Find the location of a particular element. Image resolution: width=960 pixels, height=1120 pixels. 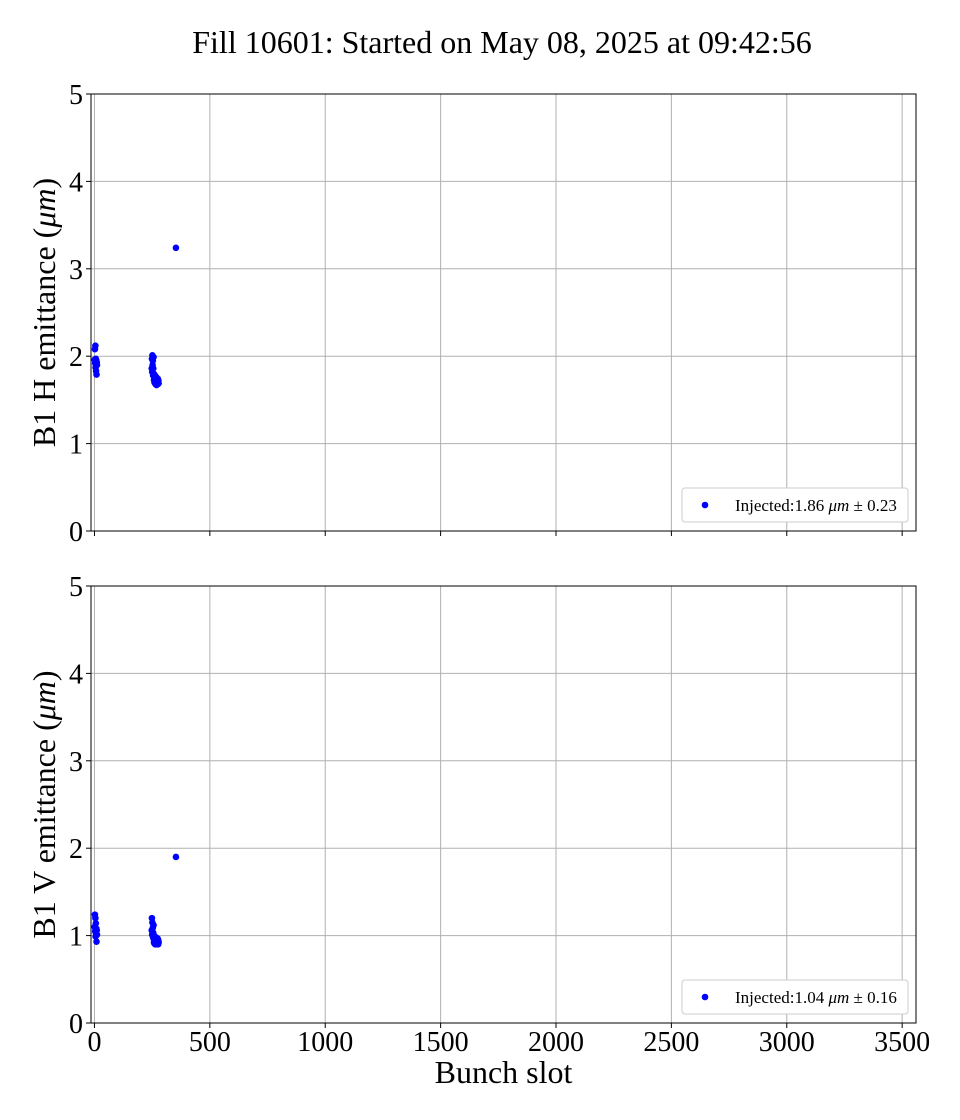

x-tick-label: 3500 is located at coordinates (902, 1042).